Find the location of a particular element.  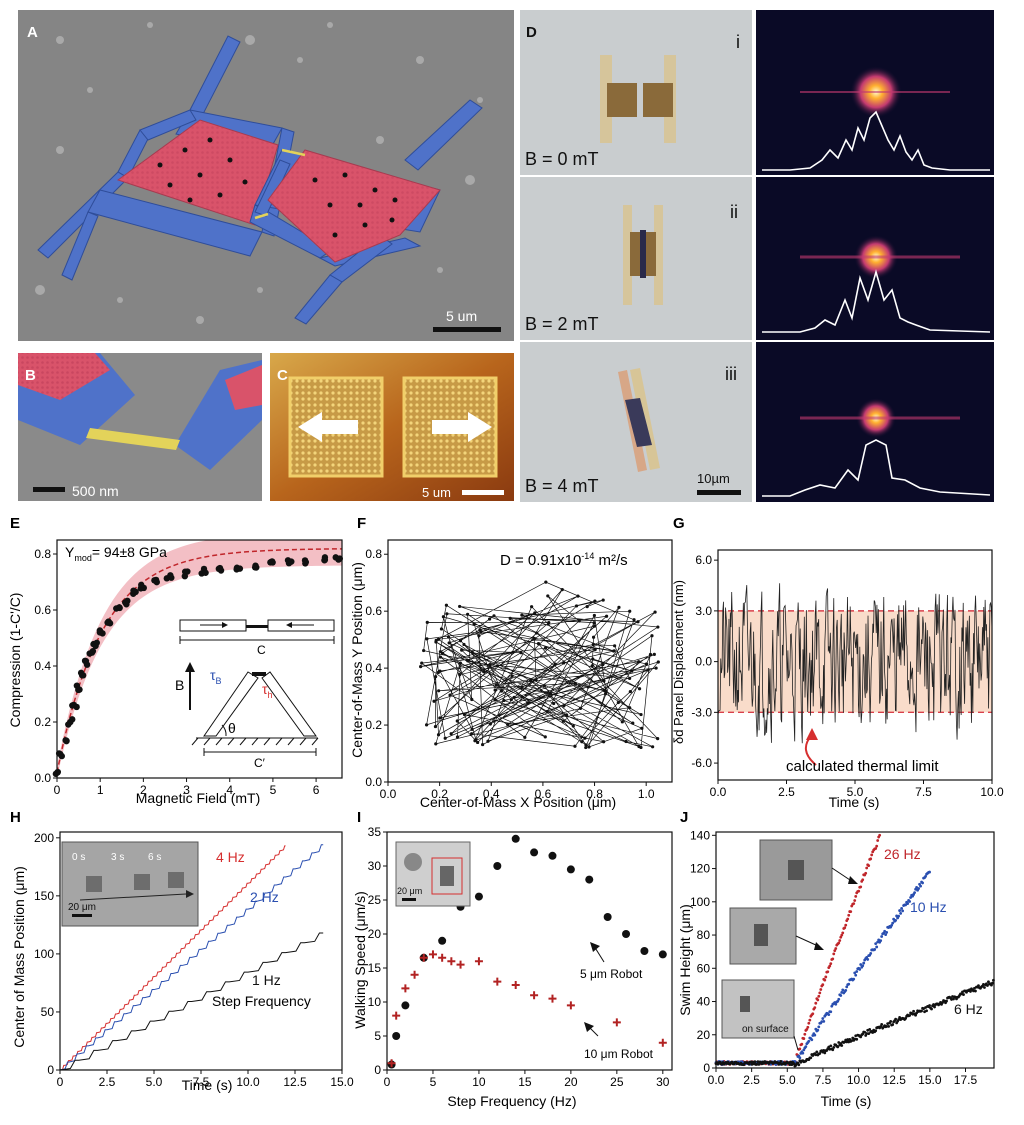

g-plot-area: 0.0 2.5 5.0 7.5 10.0 -6.0 -3.0 0.0 3.0 6.0 is located at coordinates (847, 674).